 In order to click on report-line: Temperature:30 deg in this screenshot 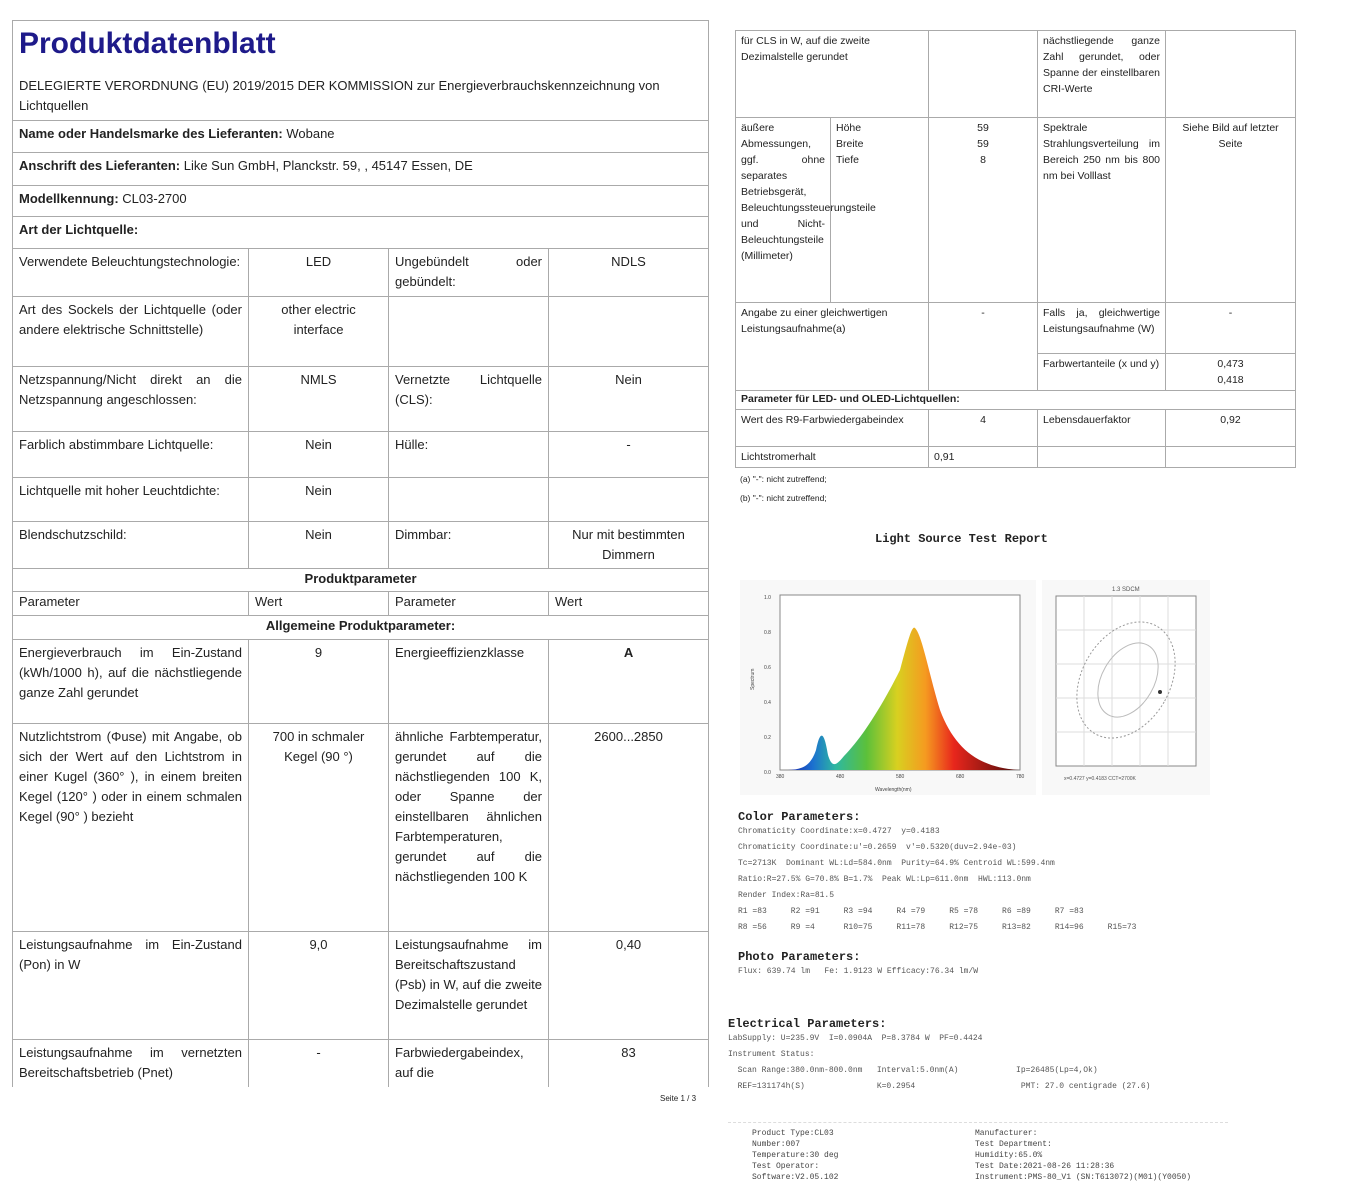, I will do `click(795, 1155)`.